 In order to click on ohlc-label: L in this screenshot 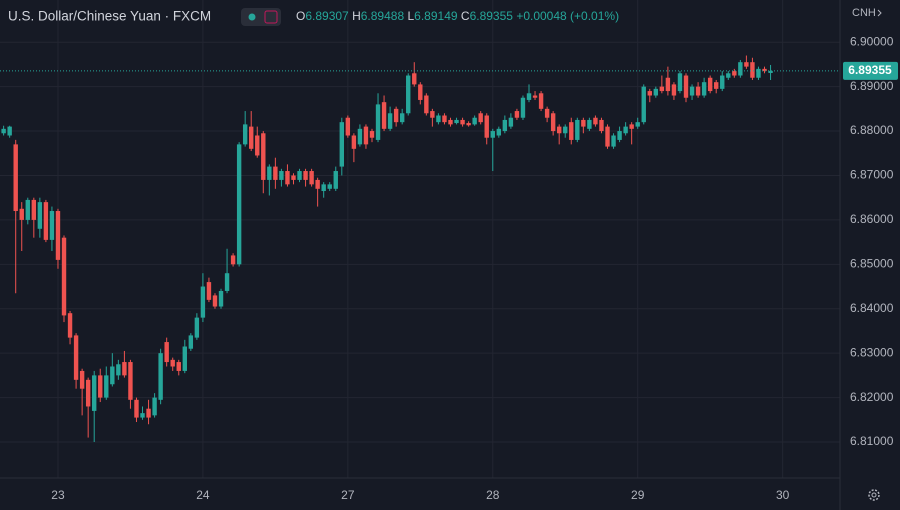, I will do `click(410, 16)`.